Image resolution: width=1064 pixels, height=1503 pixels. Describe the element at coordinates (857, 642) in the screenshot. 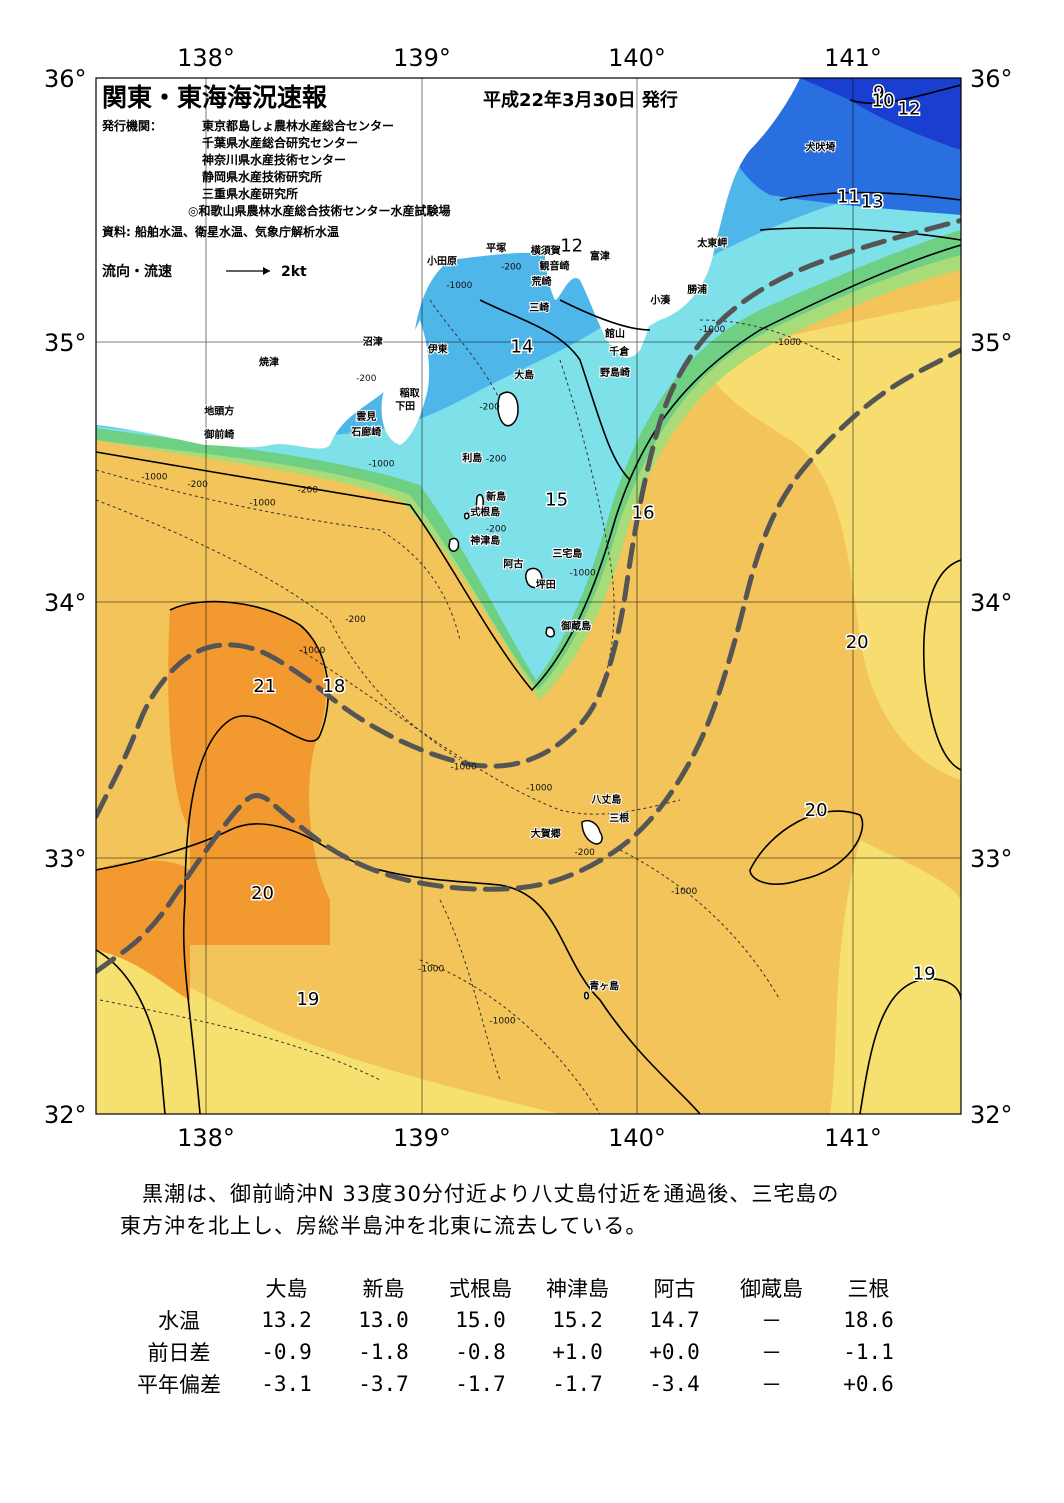

I see `isotherm-label: 20` at that location.